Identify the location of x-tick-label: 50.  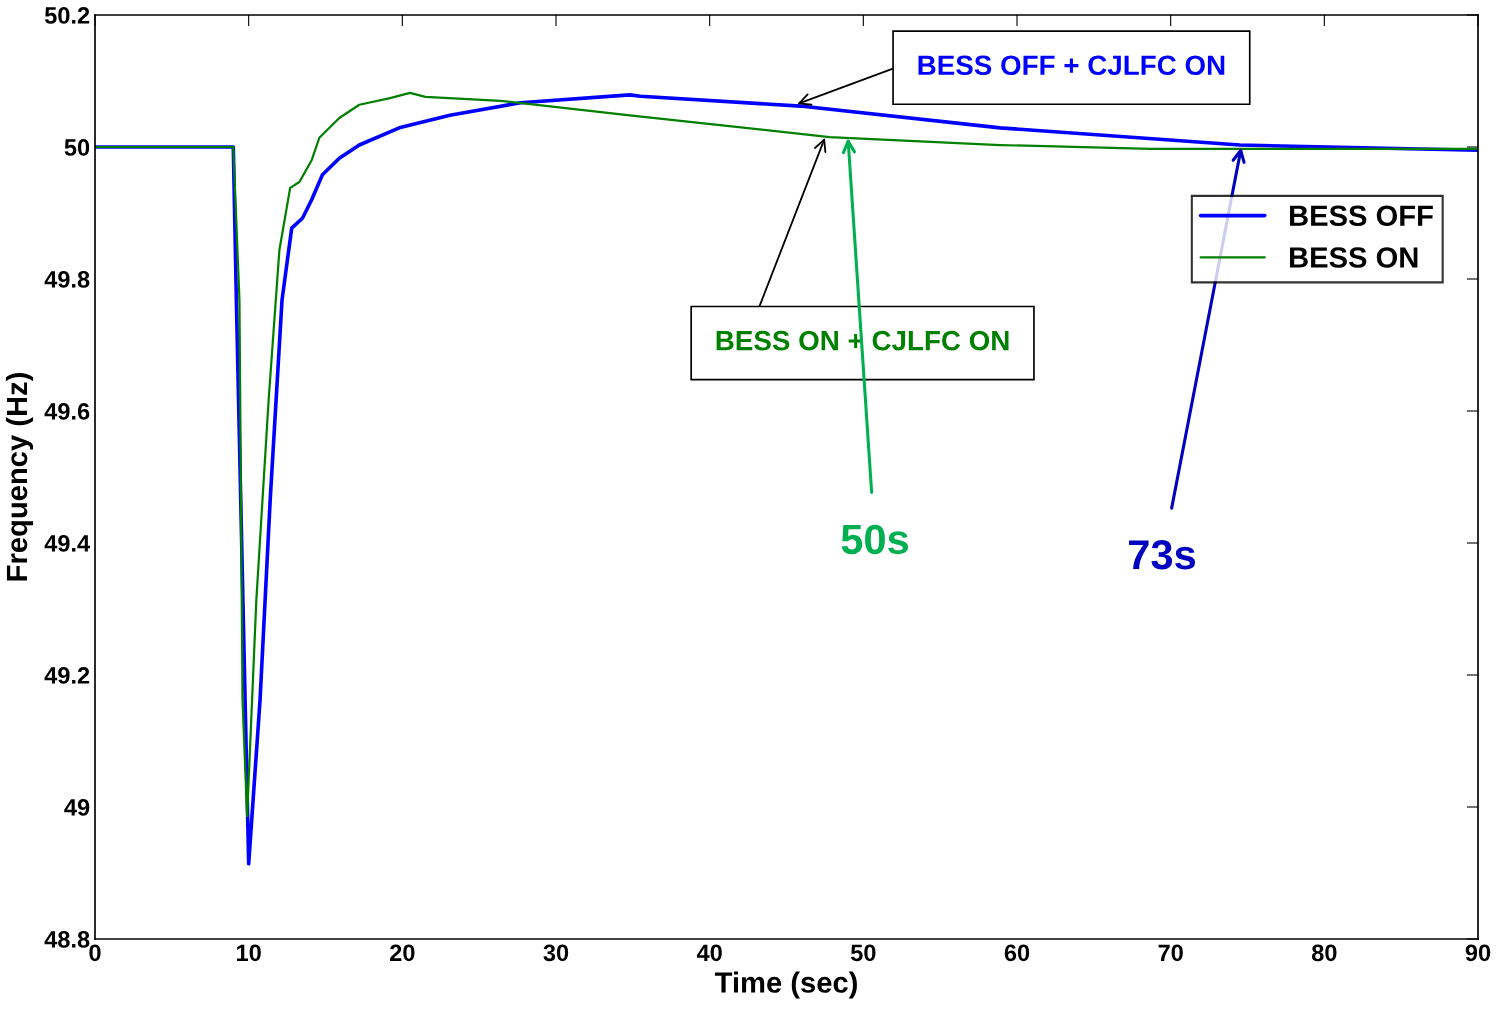
(863, 953).